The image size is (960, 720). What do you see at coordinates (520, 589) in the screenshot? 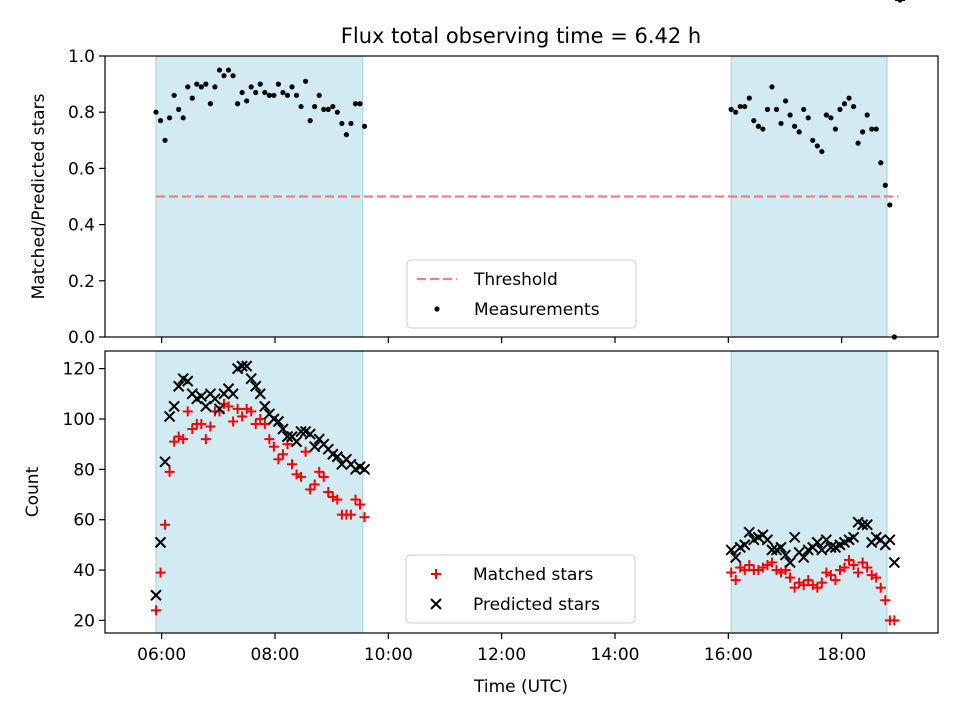
I see `legend: Matched stars Predicted stars` at bounding box center [520, 589].